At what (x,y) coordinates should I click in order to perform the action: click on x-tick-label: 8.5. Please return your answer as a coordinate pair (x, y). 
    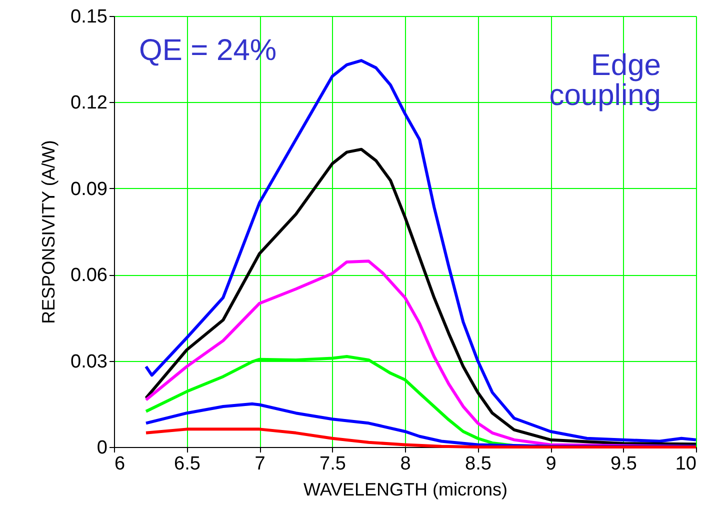
    Looking at the image, I should click on (478, 464).